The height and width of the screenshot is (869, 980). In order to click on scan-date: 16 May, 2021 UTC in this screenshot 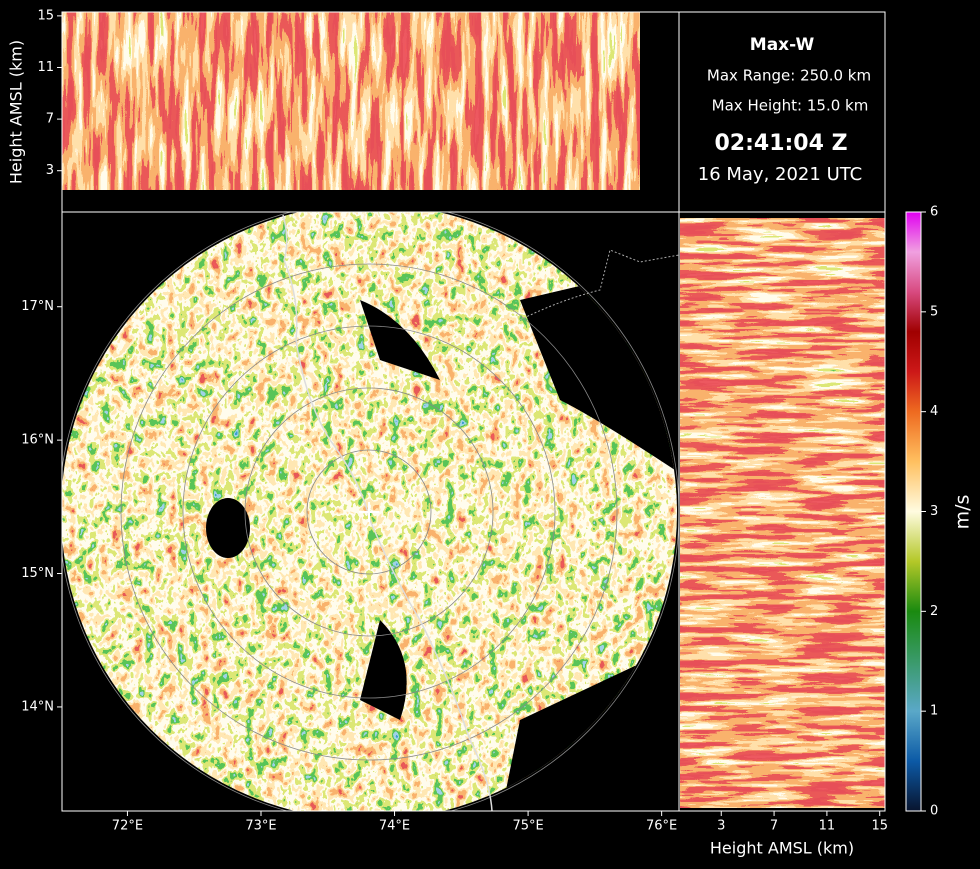, I will do `click(780, 174)`.